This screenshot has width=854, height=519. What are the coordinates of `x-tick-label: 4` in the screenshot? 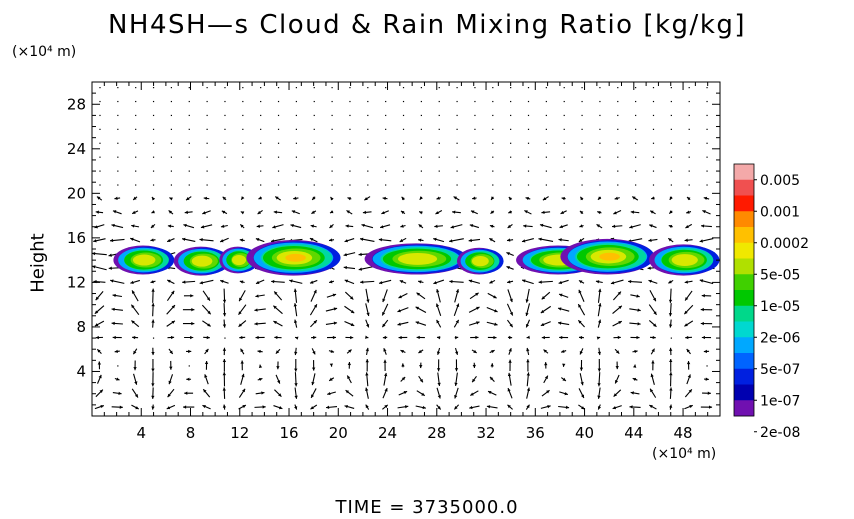 It's located at (141, 433).